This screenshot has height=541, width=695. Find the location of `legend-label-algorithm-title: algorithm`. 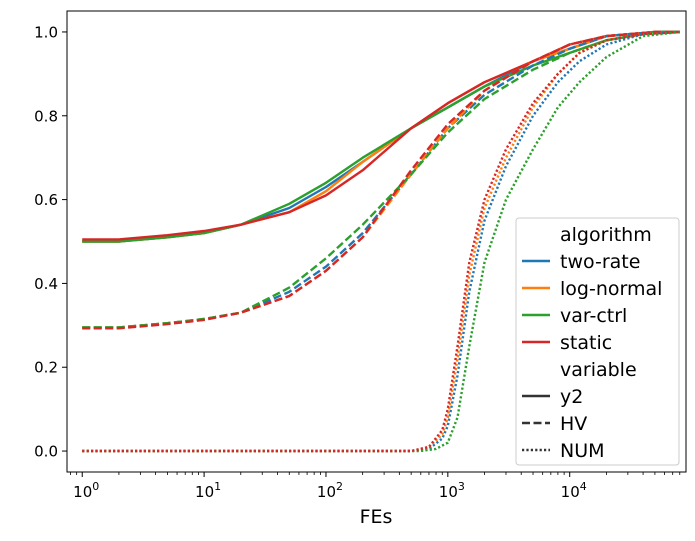

legend-label-algorithm-title: algorithm is located at coordinates (606, 235).